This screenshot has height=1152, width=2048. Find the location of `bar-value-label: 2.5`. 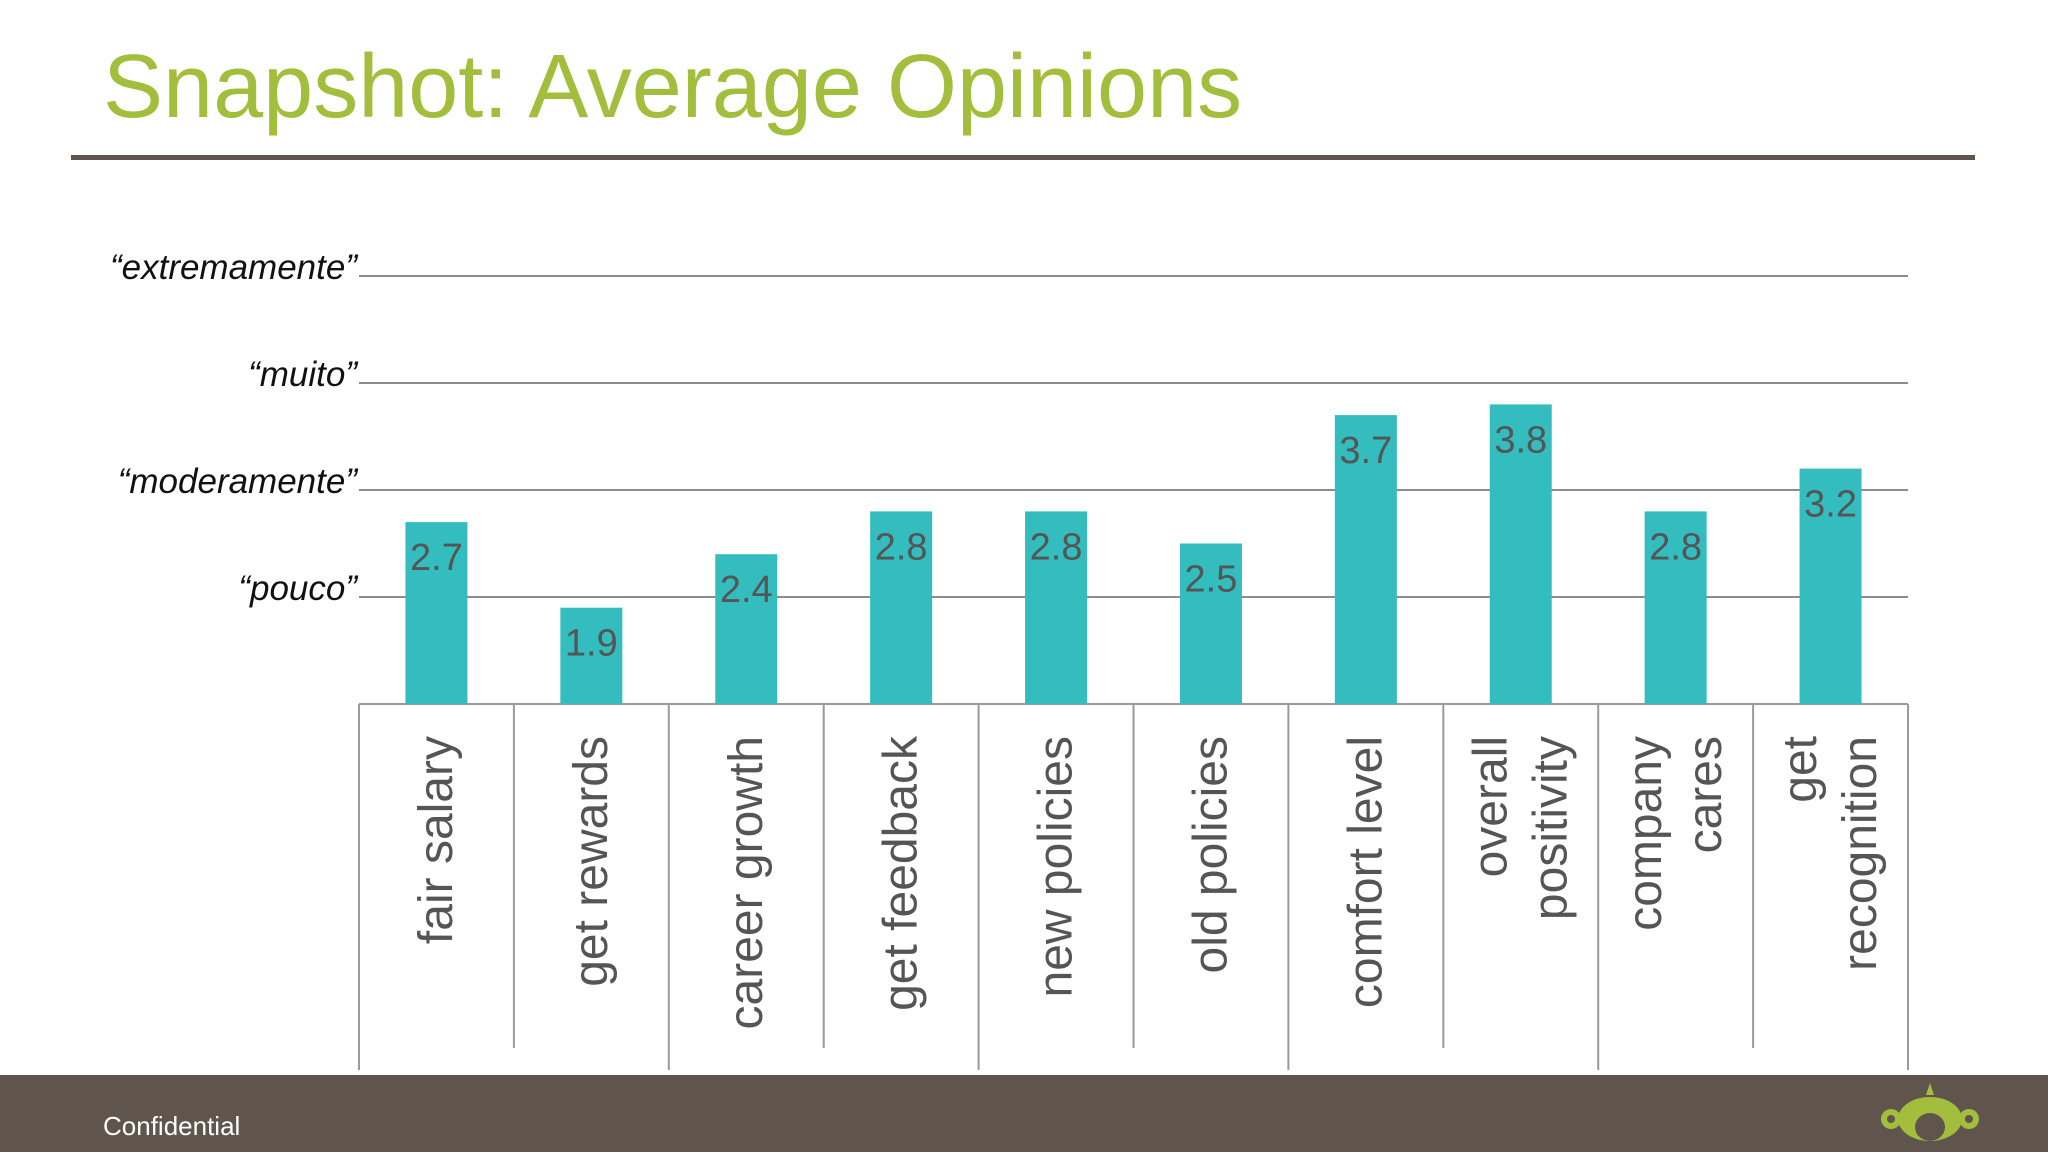

bar-value-label: 2.5 is located at coordinates (1211, 580).